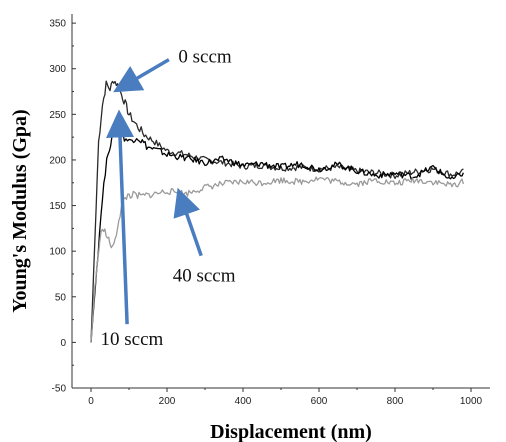 This screenshot has width=506, height=442. I want to click on y-tick-label: 50, so click(61, 297).